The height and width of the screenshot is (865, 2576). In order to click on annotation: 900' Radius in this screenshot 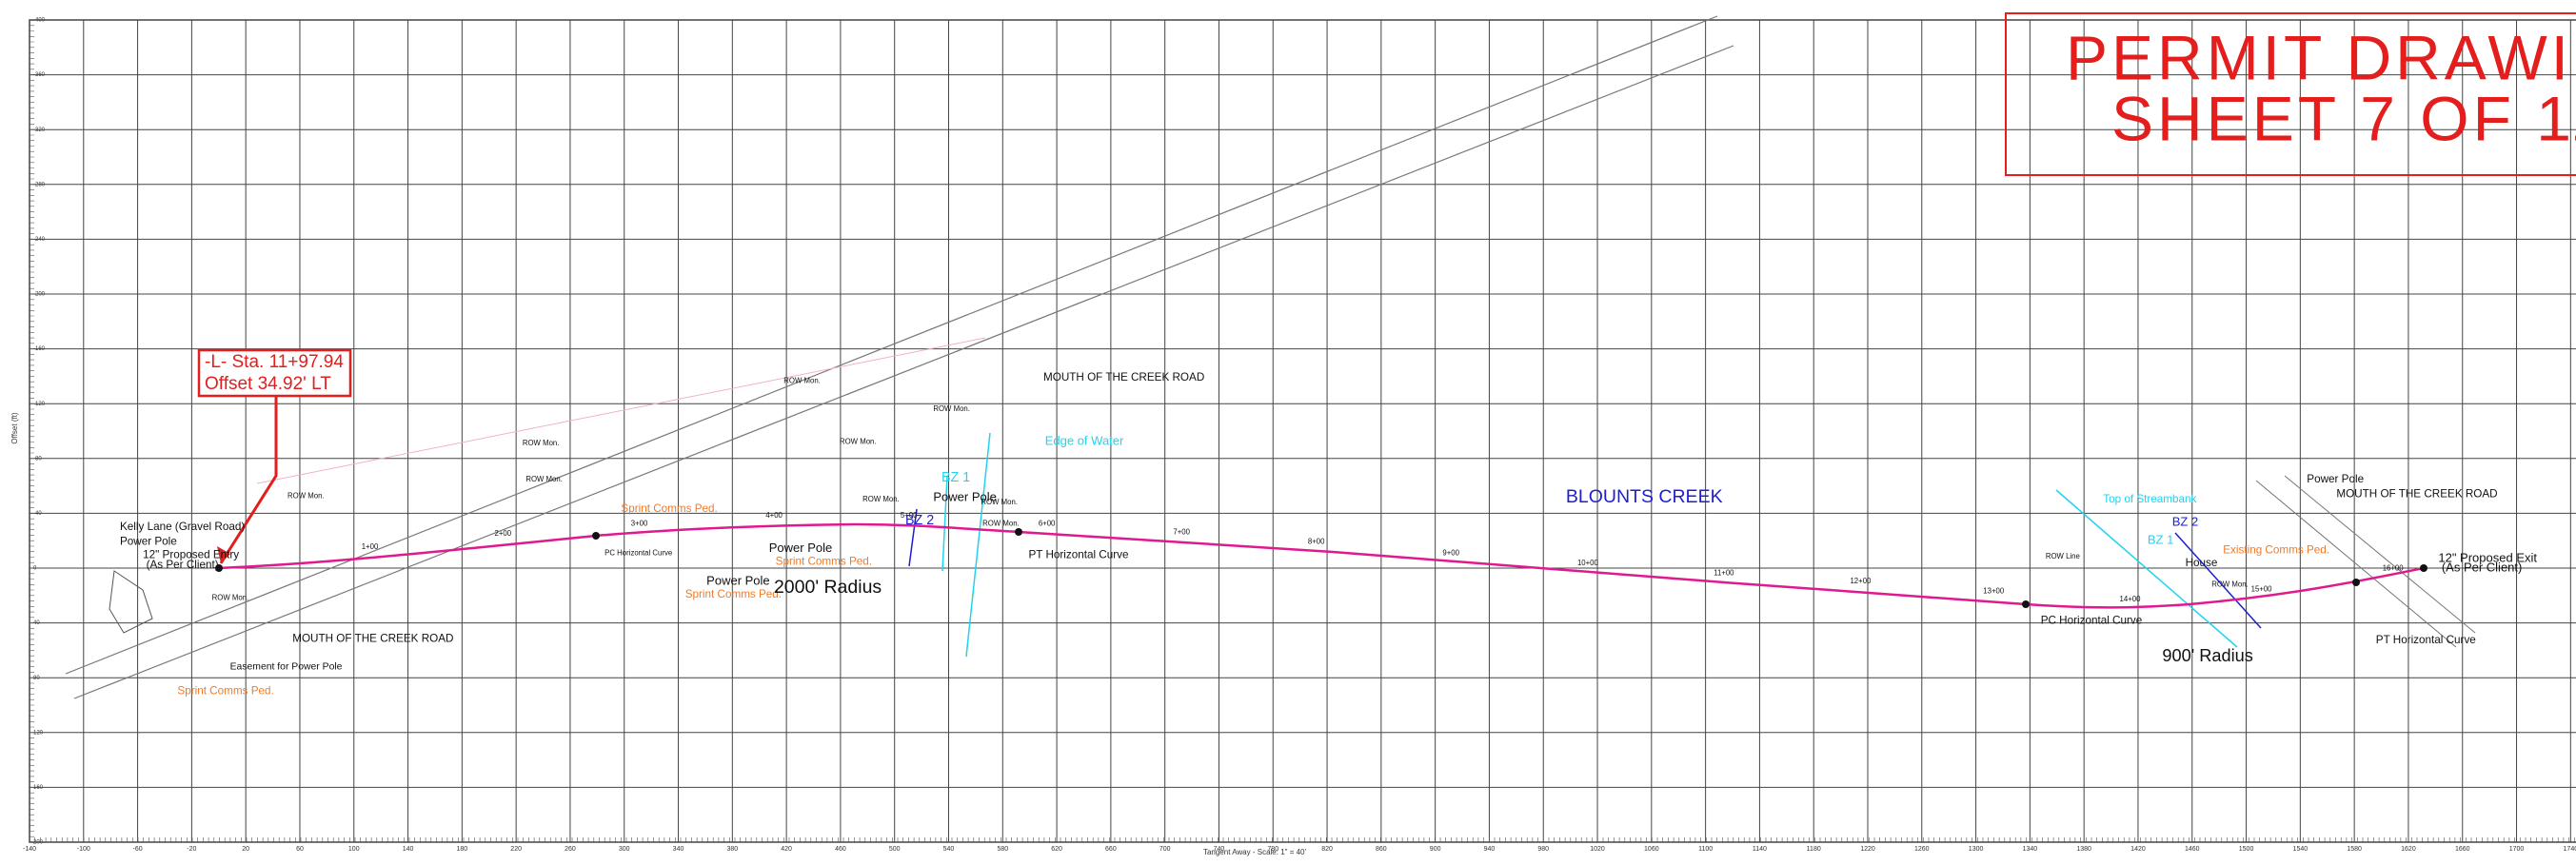, I will do `click(2207, 655)`.